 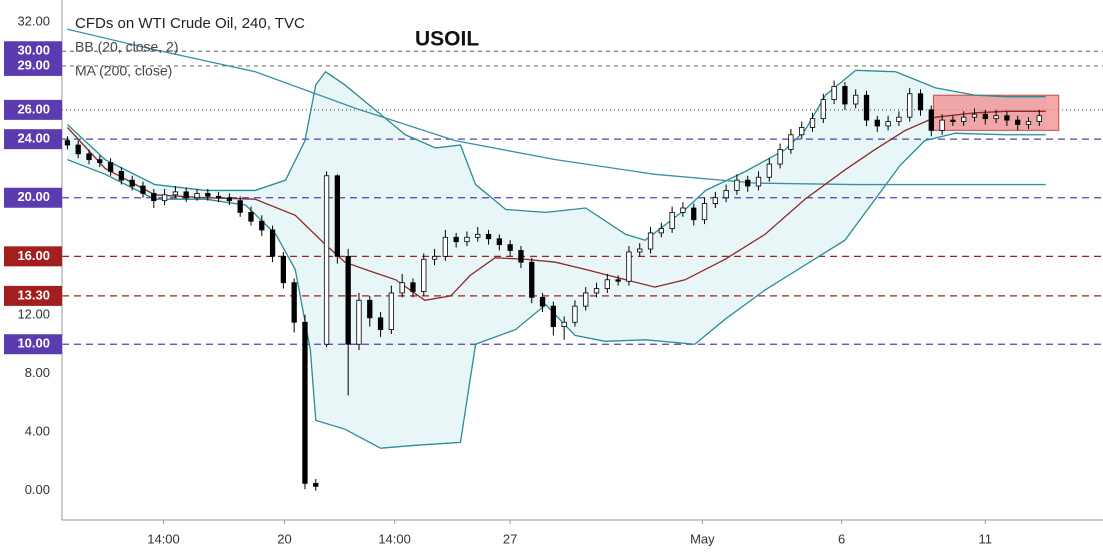 What do you see at coordinates (33, 50) in the screenshot?
I see `level-label: 30.00` at bounding box center [33, 50].